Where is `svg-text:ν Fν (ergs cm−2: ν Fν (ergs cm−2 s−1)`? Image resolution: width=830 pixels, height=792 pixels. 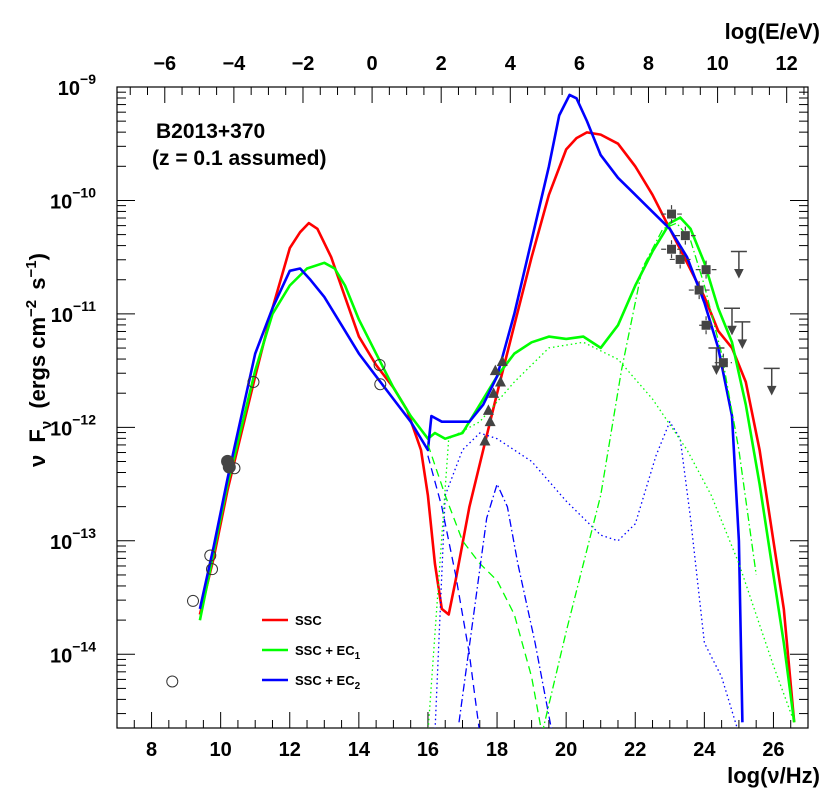 svg-text:ν Fν (ergs cm−2: ν Fν (ergs cm−2 s−1) is located at coordinates (36, 360).